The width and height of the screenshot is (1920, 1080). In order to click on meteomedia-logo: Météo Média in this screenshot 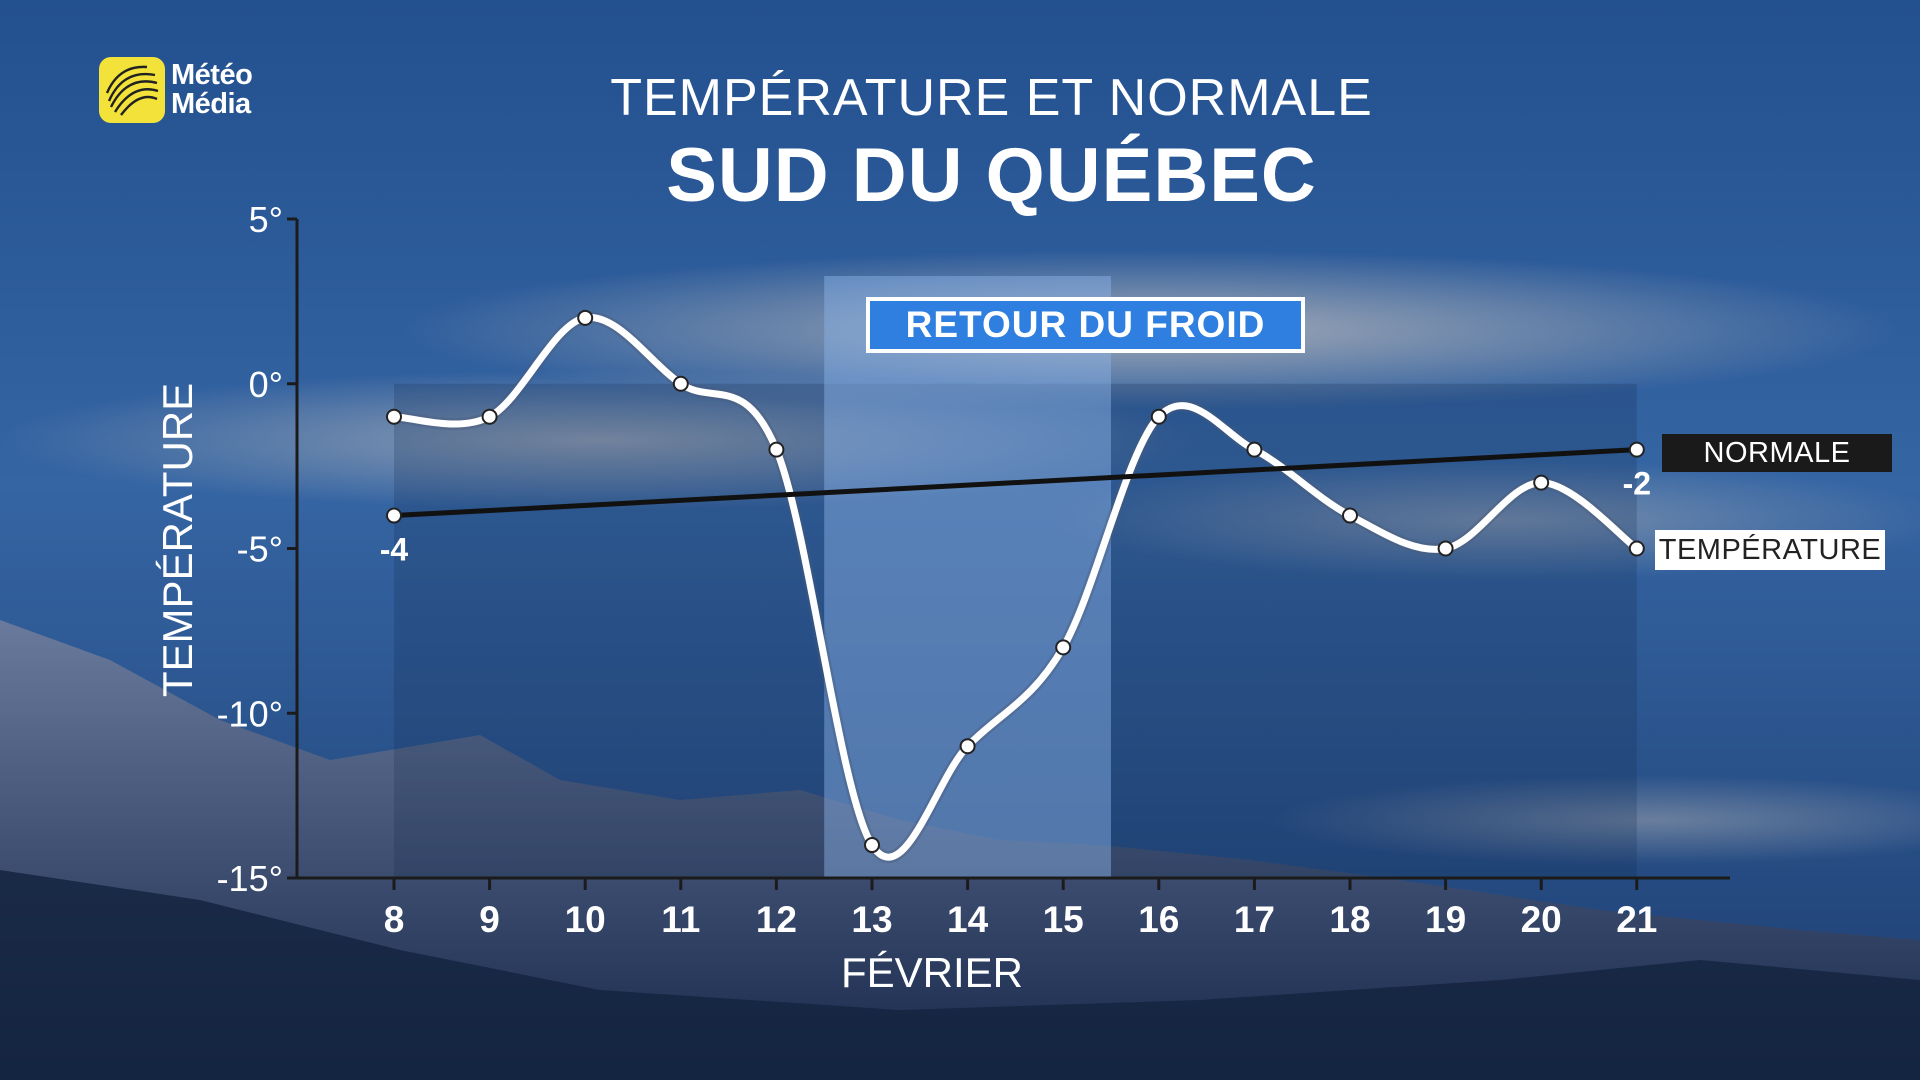, I will do `click(176, 90)`.